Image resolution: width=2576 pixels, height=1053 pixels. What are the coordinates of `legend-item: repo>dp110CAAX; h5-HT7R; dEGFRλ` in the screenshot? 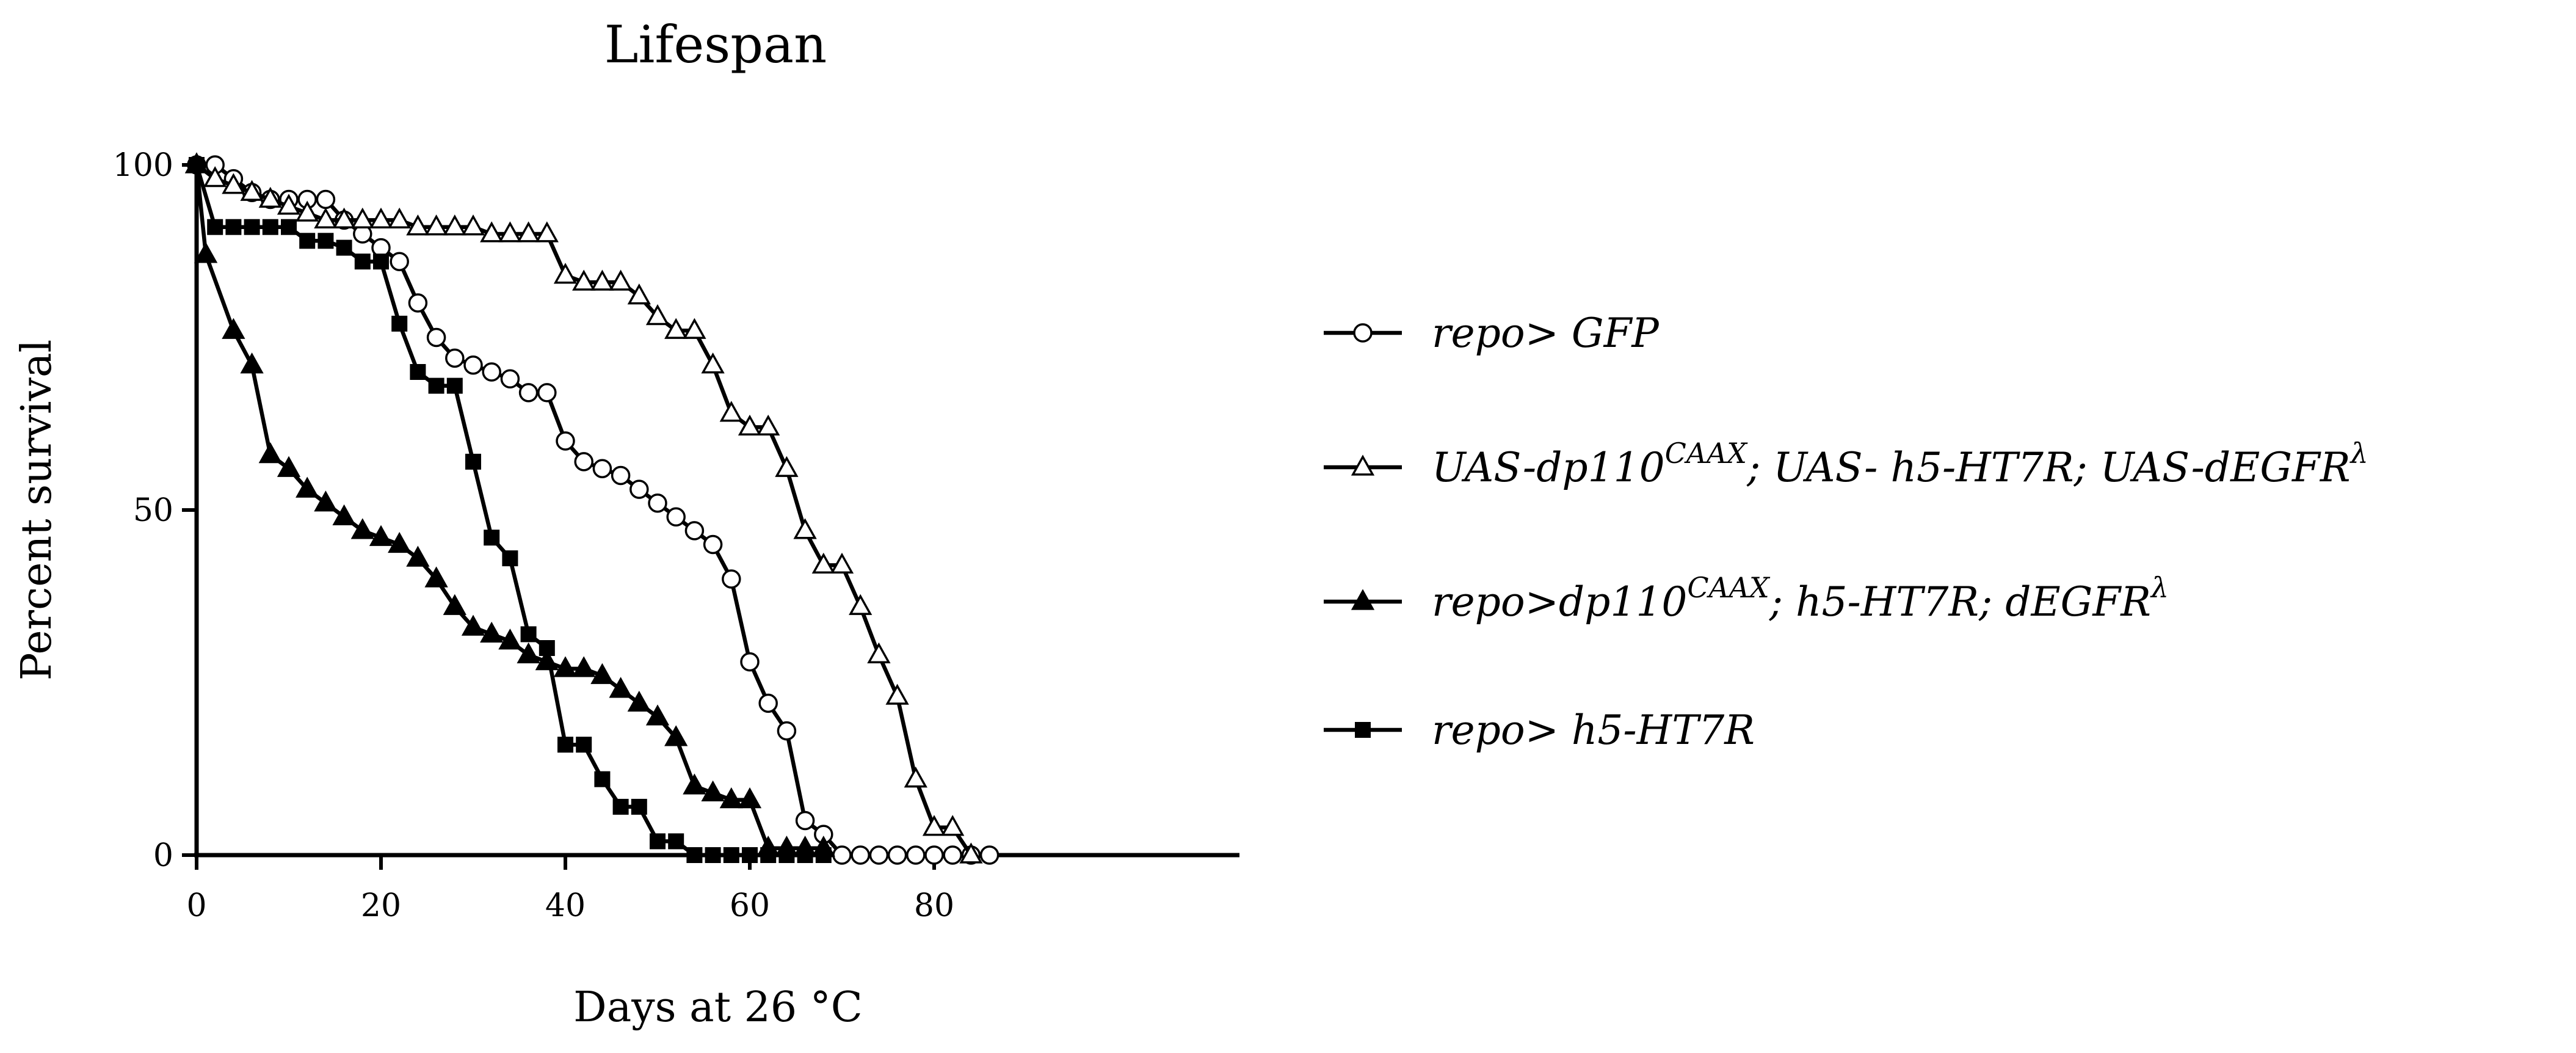 It's located at (1746, 598).